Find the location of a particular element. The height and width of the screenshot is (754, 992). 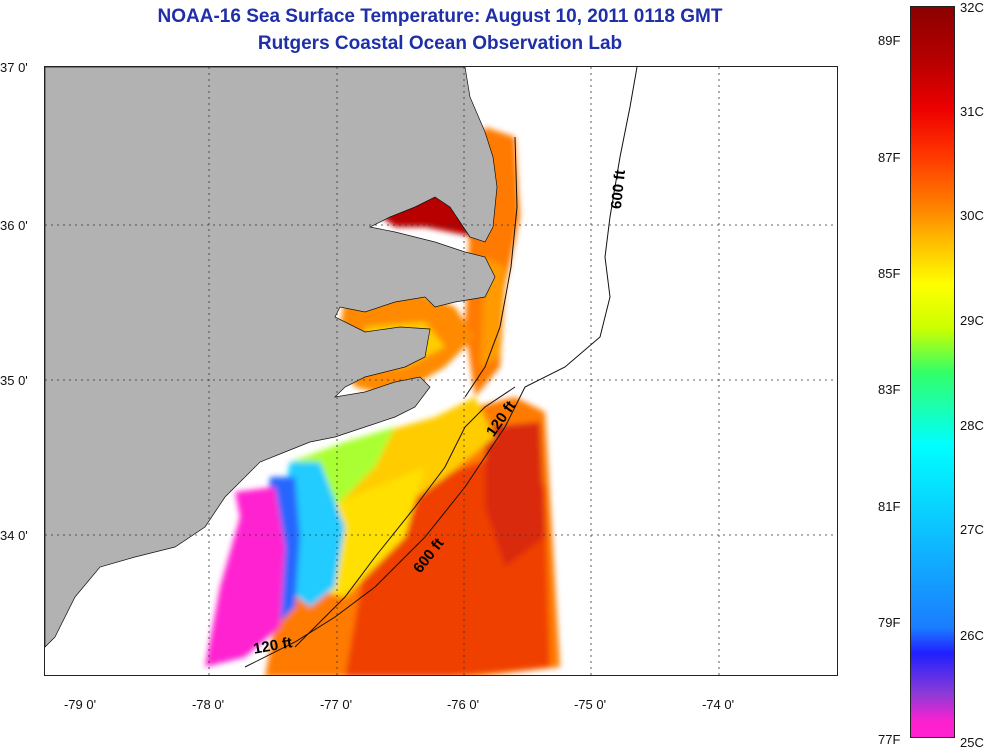

colorbar-label-25c: 25C is located at coordinates (972, 742).